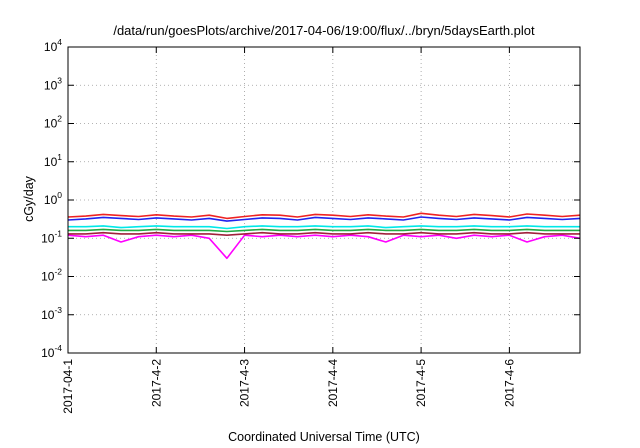 This screenshot has width=640, height=448. I want to click on y-tick-label: 10¹, so click(53, 160).